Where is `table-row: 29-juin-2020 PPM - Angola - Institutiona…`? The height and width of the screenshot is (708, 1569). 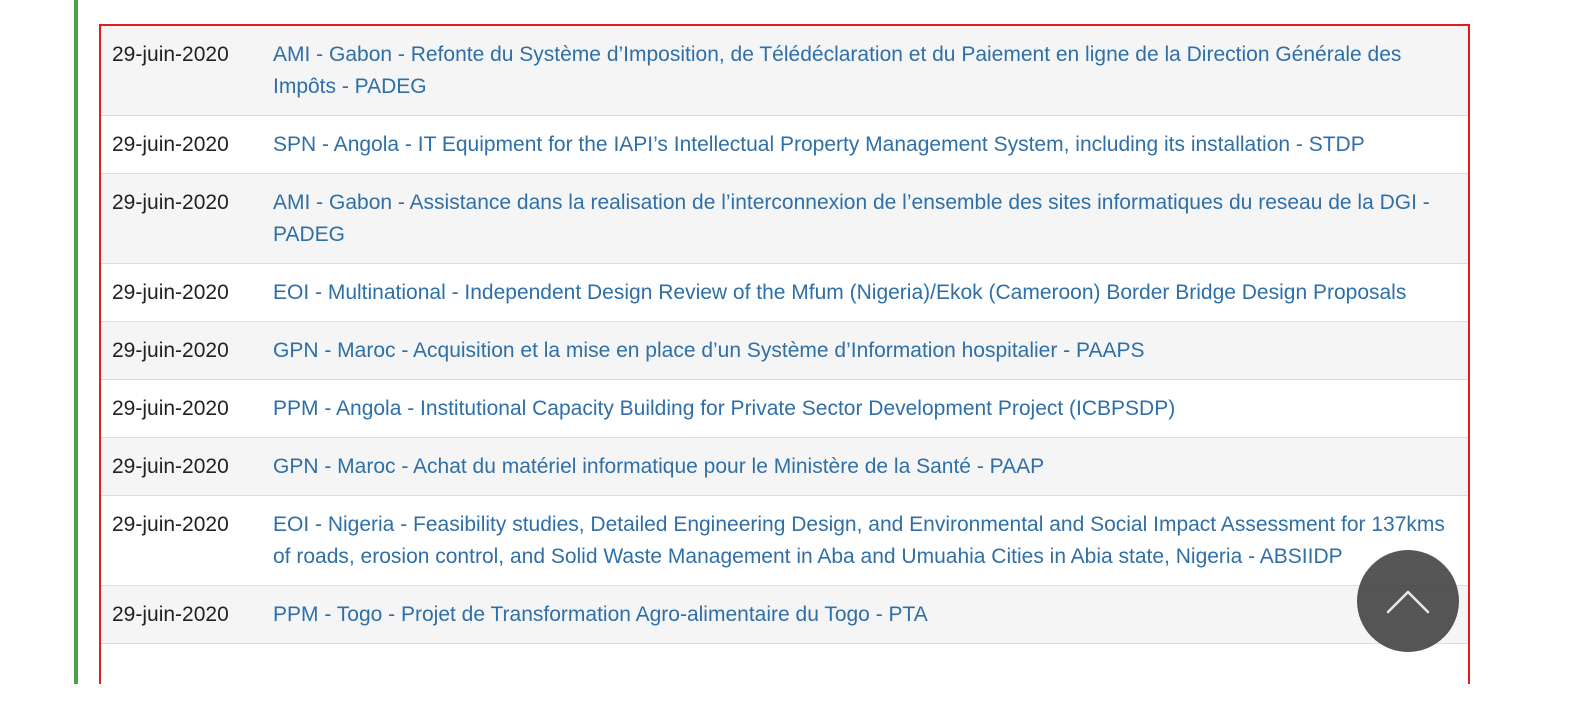
table-row: 29-juin-2020 PPM - Angola - Institutiona… is located at coordinates (784, 408).